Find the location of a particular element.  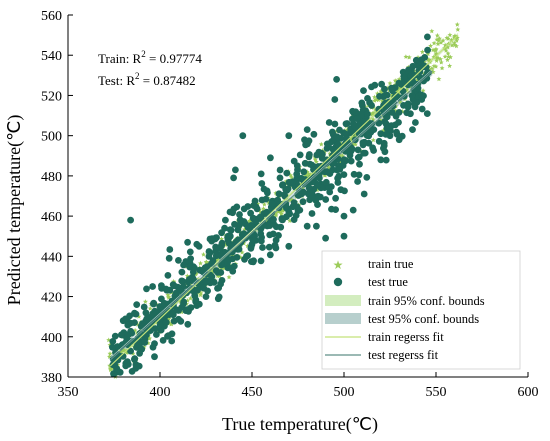

y-tick-label: 440 is located at coordinates (51, 257).